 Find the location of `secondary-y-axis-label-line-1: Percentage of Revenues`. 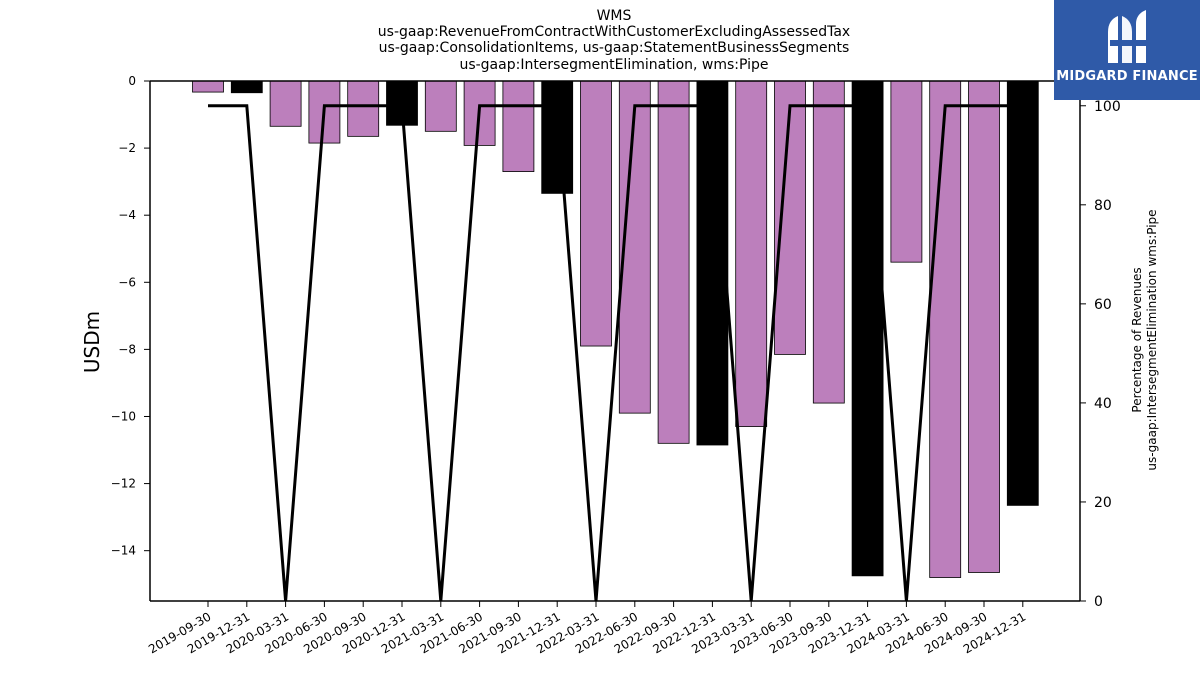

secondary-y-axis-label-line-1: Percentage of Revenues is located at coordinates (1137, 340).